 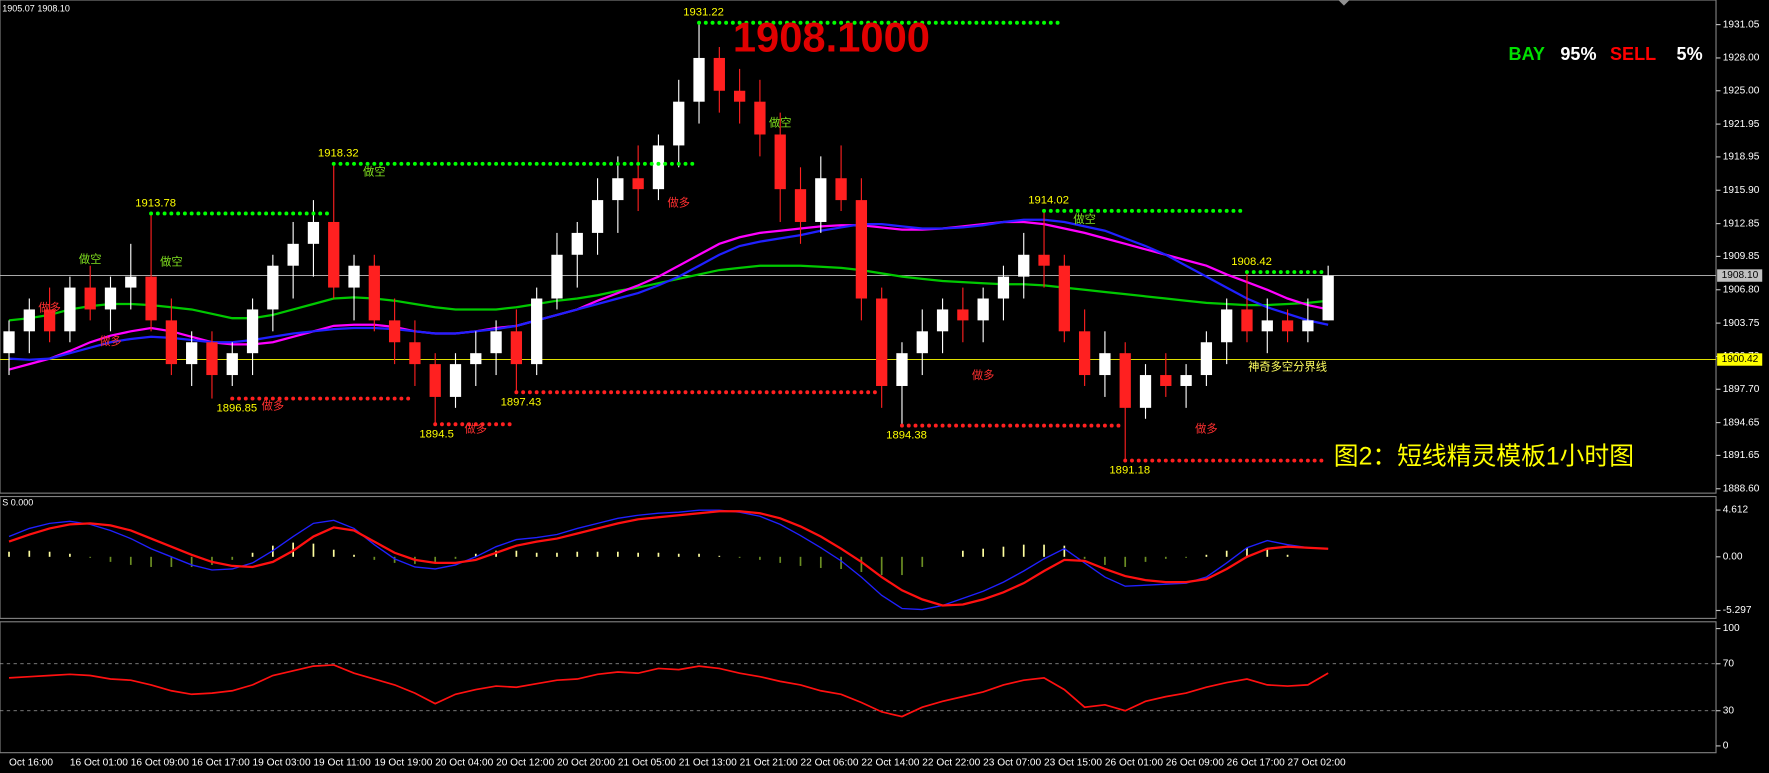 What do you see at coordinates (1741, 289) in the screenshot?
I see `y-tick-label: 1906.80` at bounding box center [1741, 289].